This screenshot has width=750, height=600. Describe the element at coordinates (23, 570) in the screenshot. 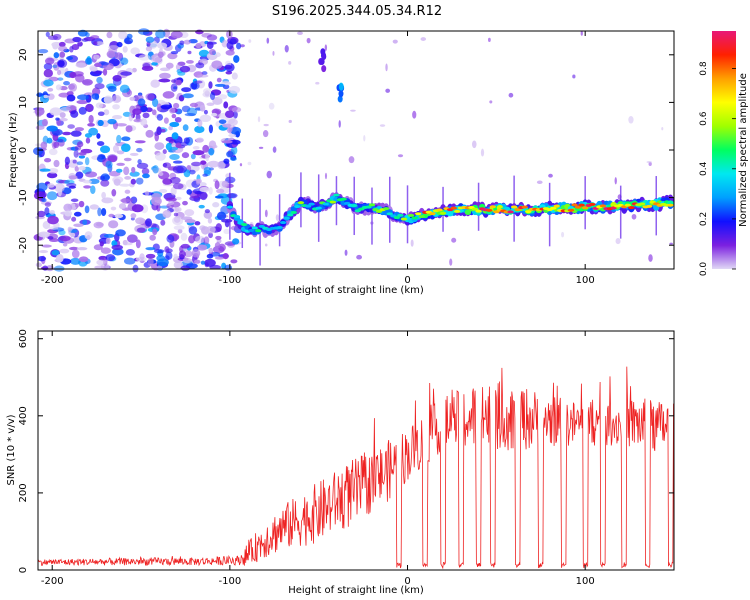

I see `snr-y-tick-label: 0` at that location.